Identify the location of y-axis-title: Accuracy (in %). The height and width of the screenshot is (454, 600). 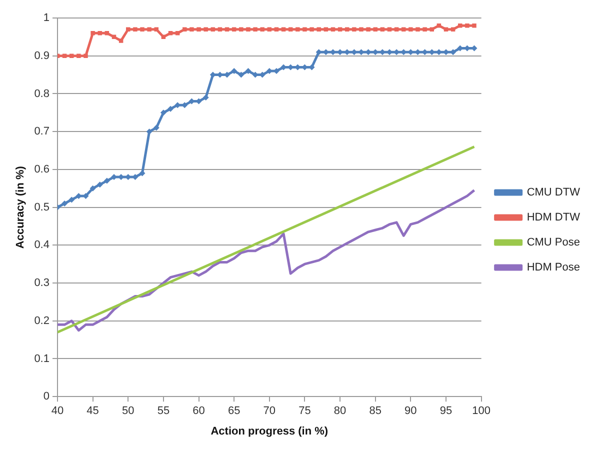
(20, 207).